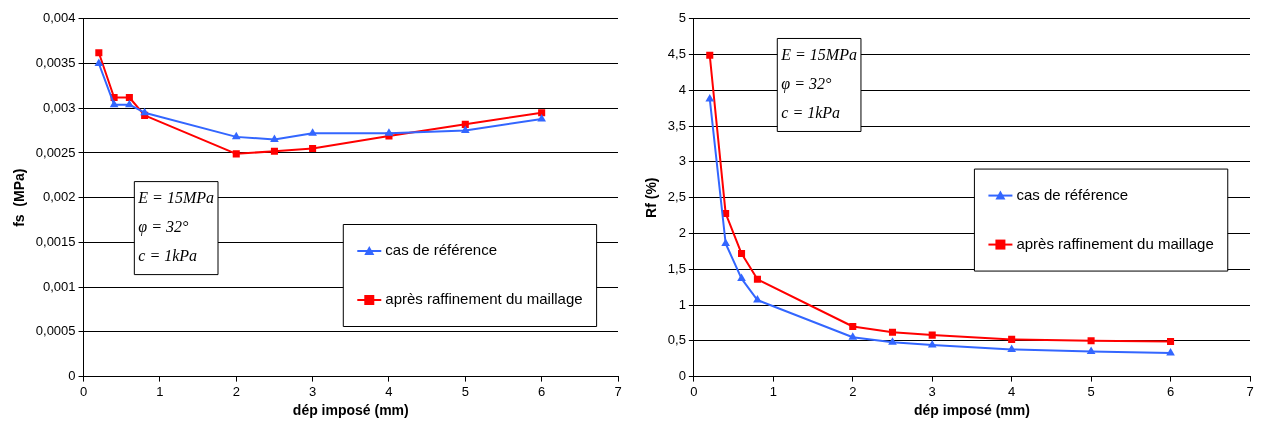 The width and height of the screenshot is (1270, 429). What do you see at coordinates (55, 241) in the screenshot?
I see `y-tick-label: 0,0015` at bounding box center [55, 241].